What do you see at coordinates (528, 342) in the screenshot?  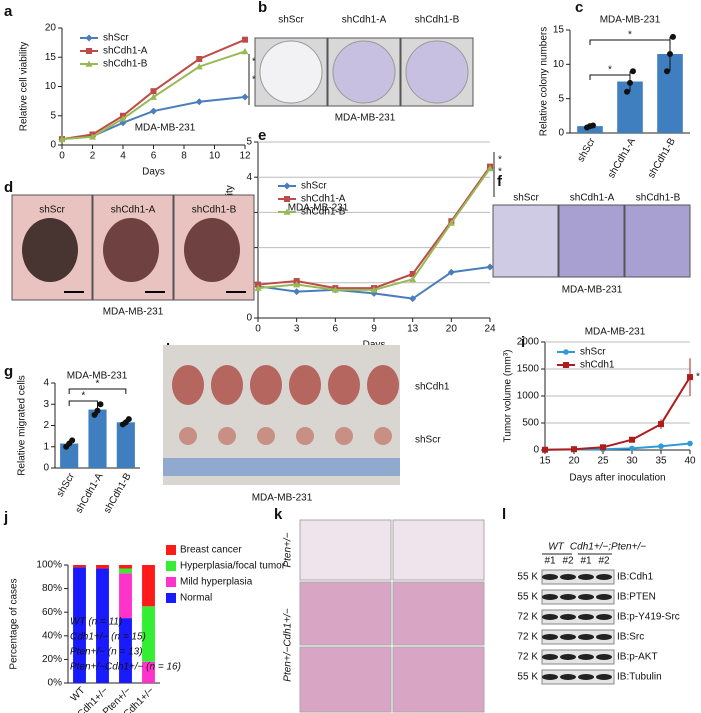 I see `y-tick-label: 2000` at bounding box center [528, 342].